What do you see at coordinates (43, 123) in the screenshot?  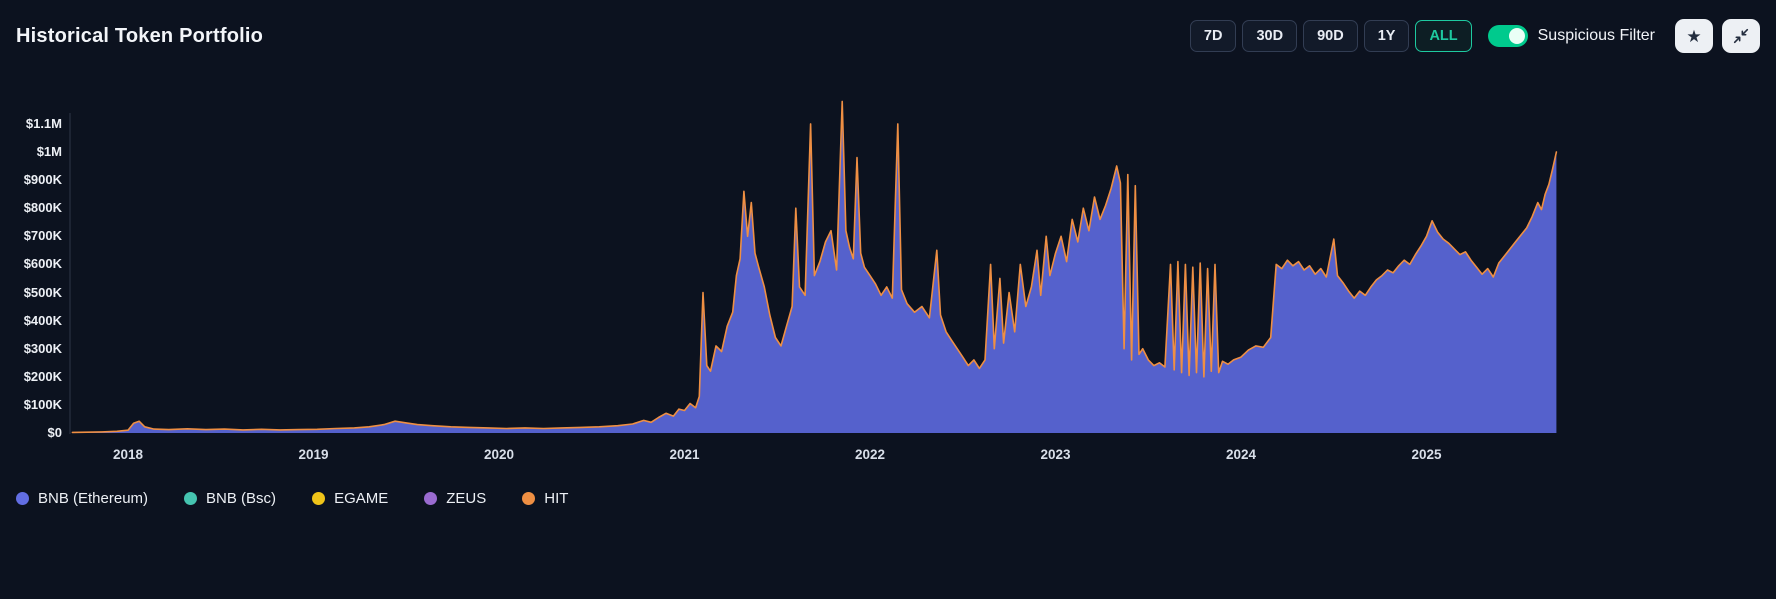 I see `y-axis-label: $1.1M` at bounding box center [43, 123].